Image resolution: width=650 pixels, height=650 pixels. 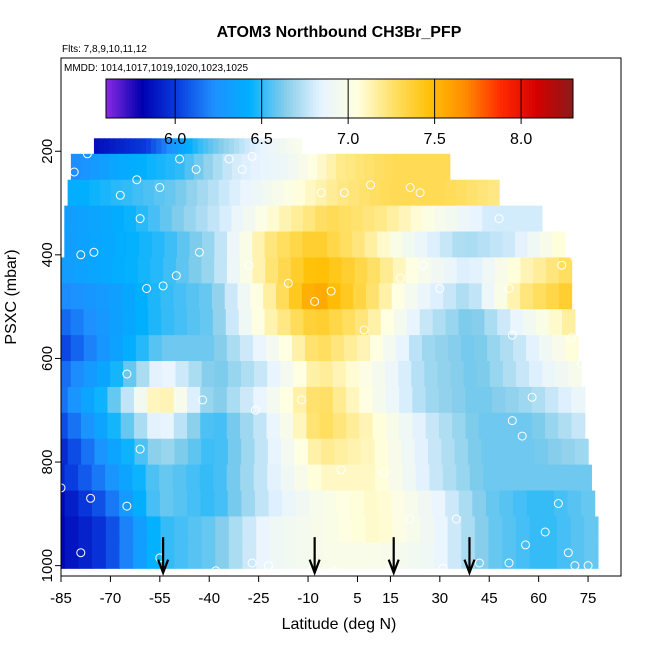 What do you see at coordinates (521, 139) in the screenshot?
I see `colorbar-tick-label: 8.0` at bounding box center [521, 139].